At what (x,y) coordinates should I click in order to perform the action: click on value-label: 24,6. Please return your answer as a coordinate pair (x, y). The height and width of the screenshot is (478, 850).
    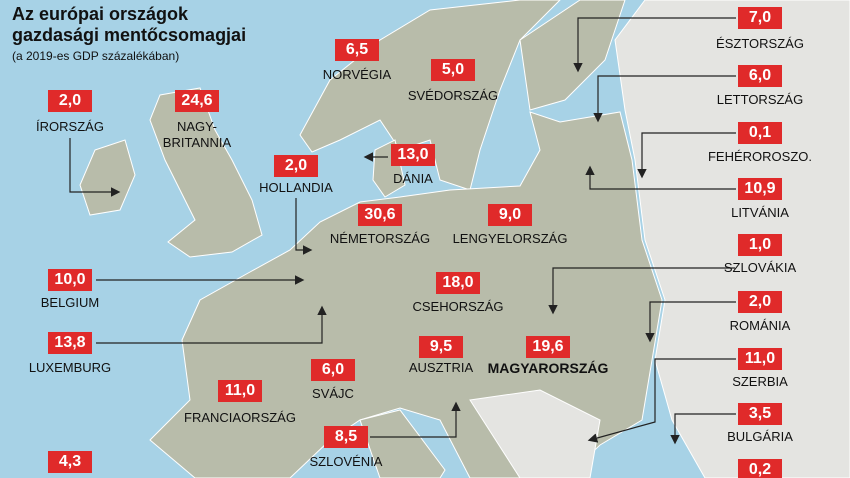
    Looking at the image, I should click on (197, 101).